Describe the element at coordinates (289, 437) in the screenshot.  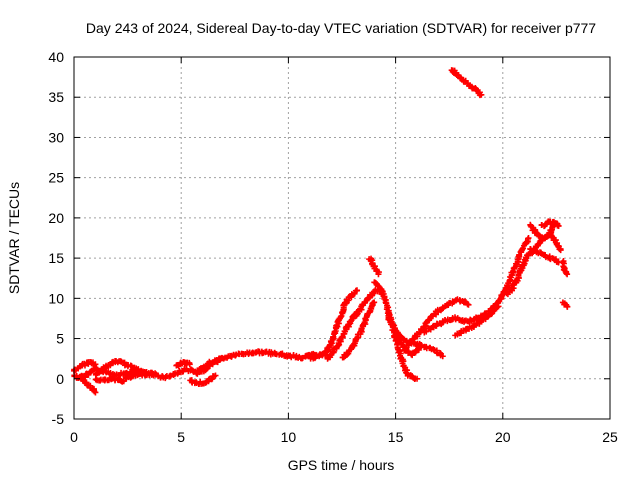
I see `x-tick-label: 10` at that location.